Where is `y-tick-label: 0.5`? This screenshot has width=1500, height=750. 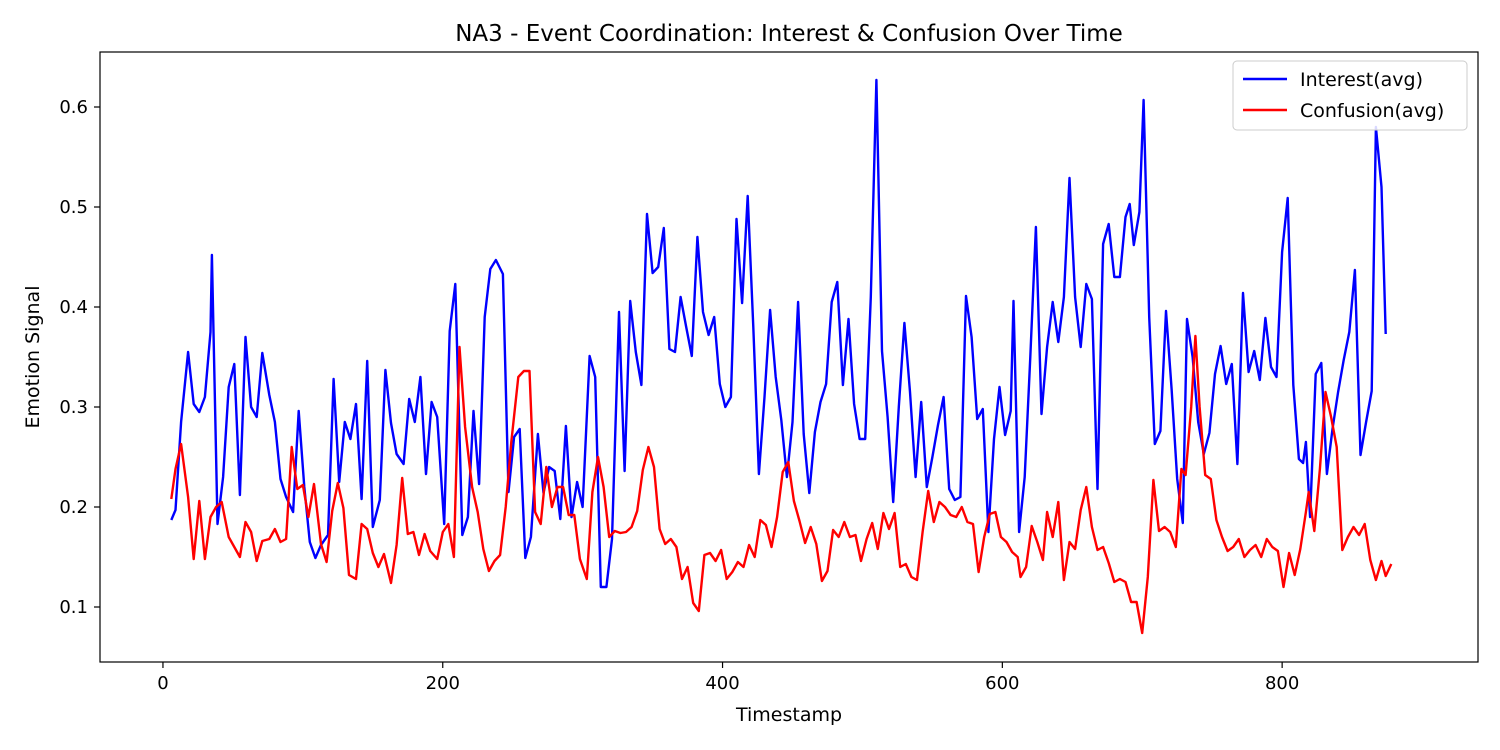 y-tick-label: 0.5 is located at coordinates (73, 207).